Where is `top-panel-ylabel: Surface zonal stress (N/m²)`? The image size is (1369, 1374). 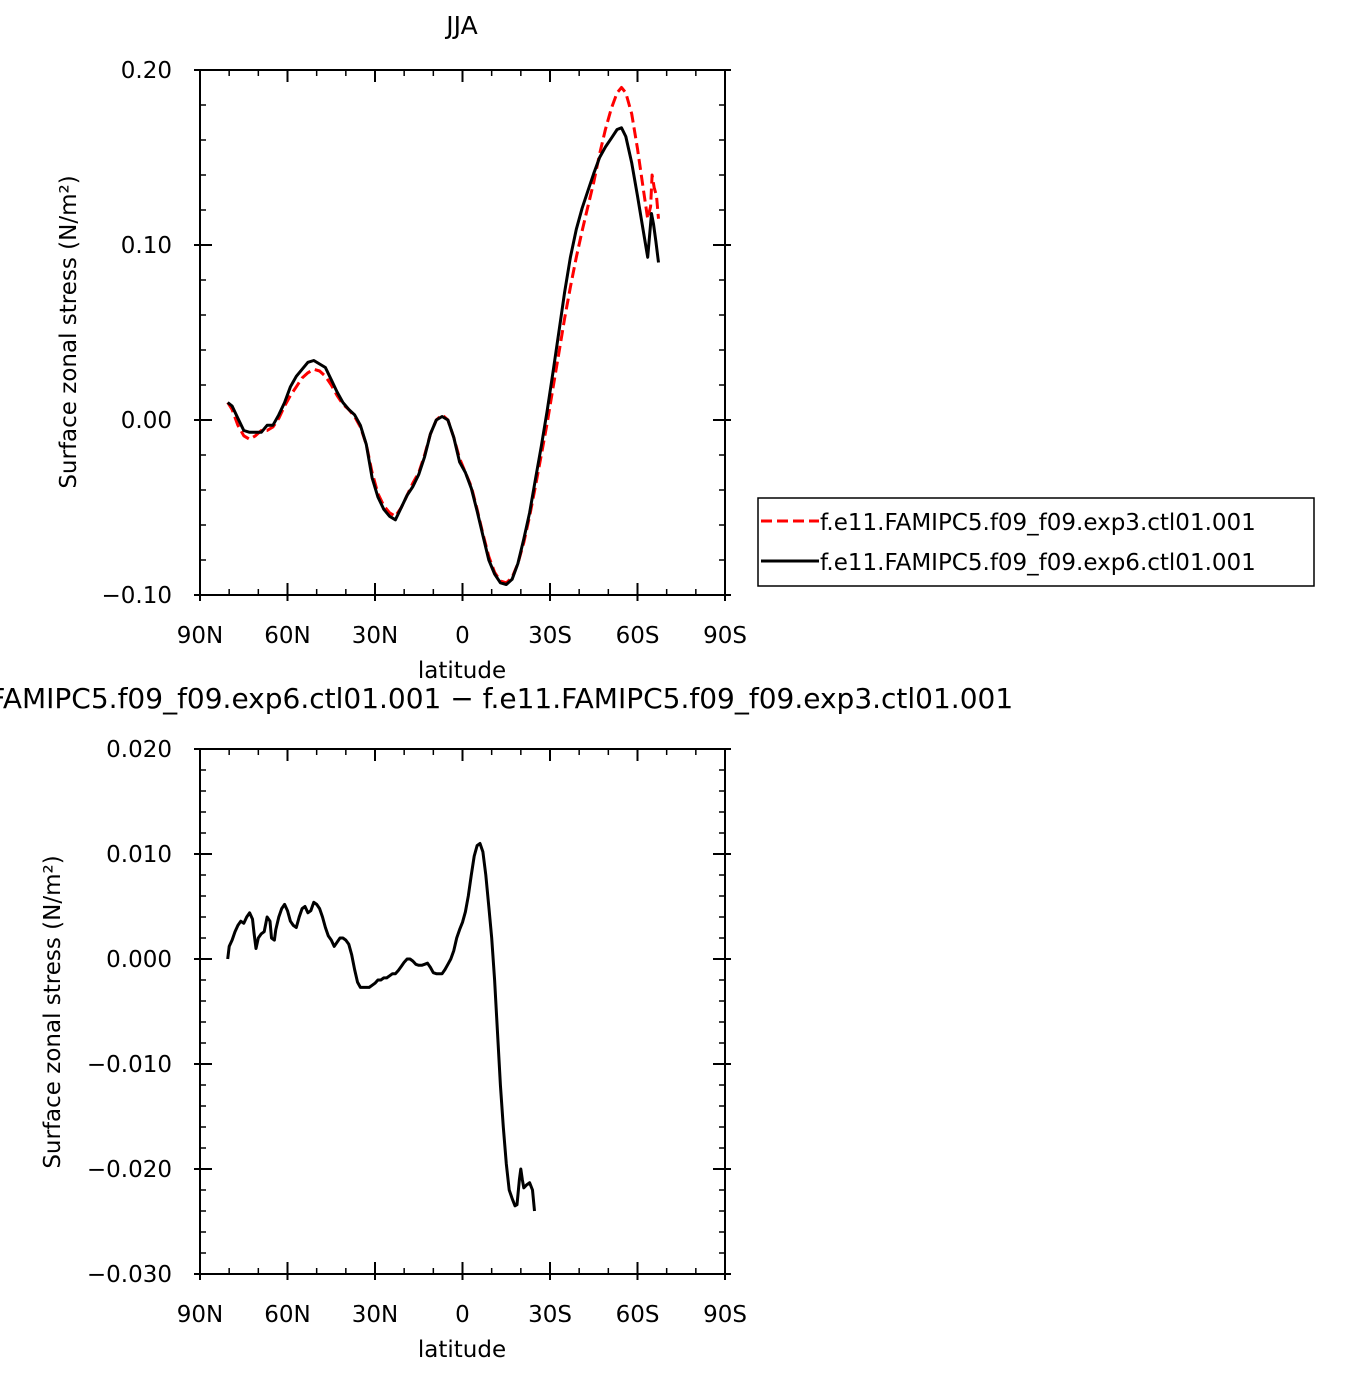
top-panel-ylabel: Surface zonal stress (N/m²) is located at coordinates (69, 331).